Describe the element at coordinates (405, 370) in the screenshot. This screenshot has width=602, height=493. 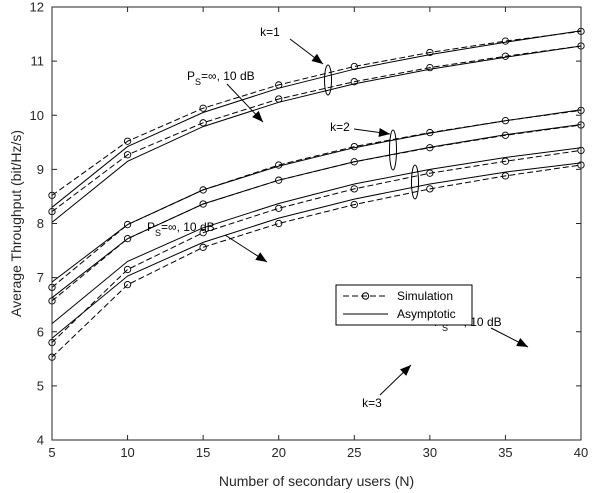
I see `arrow-k3-head` at that location.